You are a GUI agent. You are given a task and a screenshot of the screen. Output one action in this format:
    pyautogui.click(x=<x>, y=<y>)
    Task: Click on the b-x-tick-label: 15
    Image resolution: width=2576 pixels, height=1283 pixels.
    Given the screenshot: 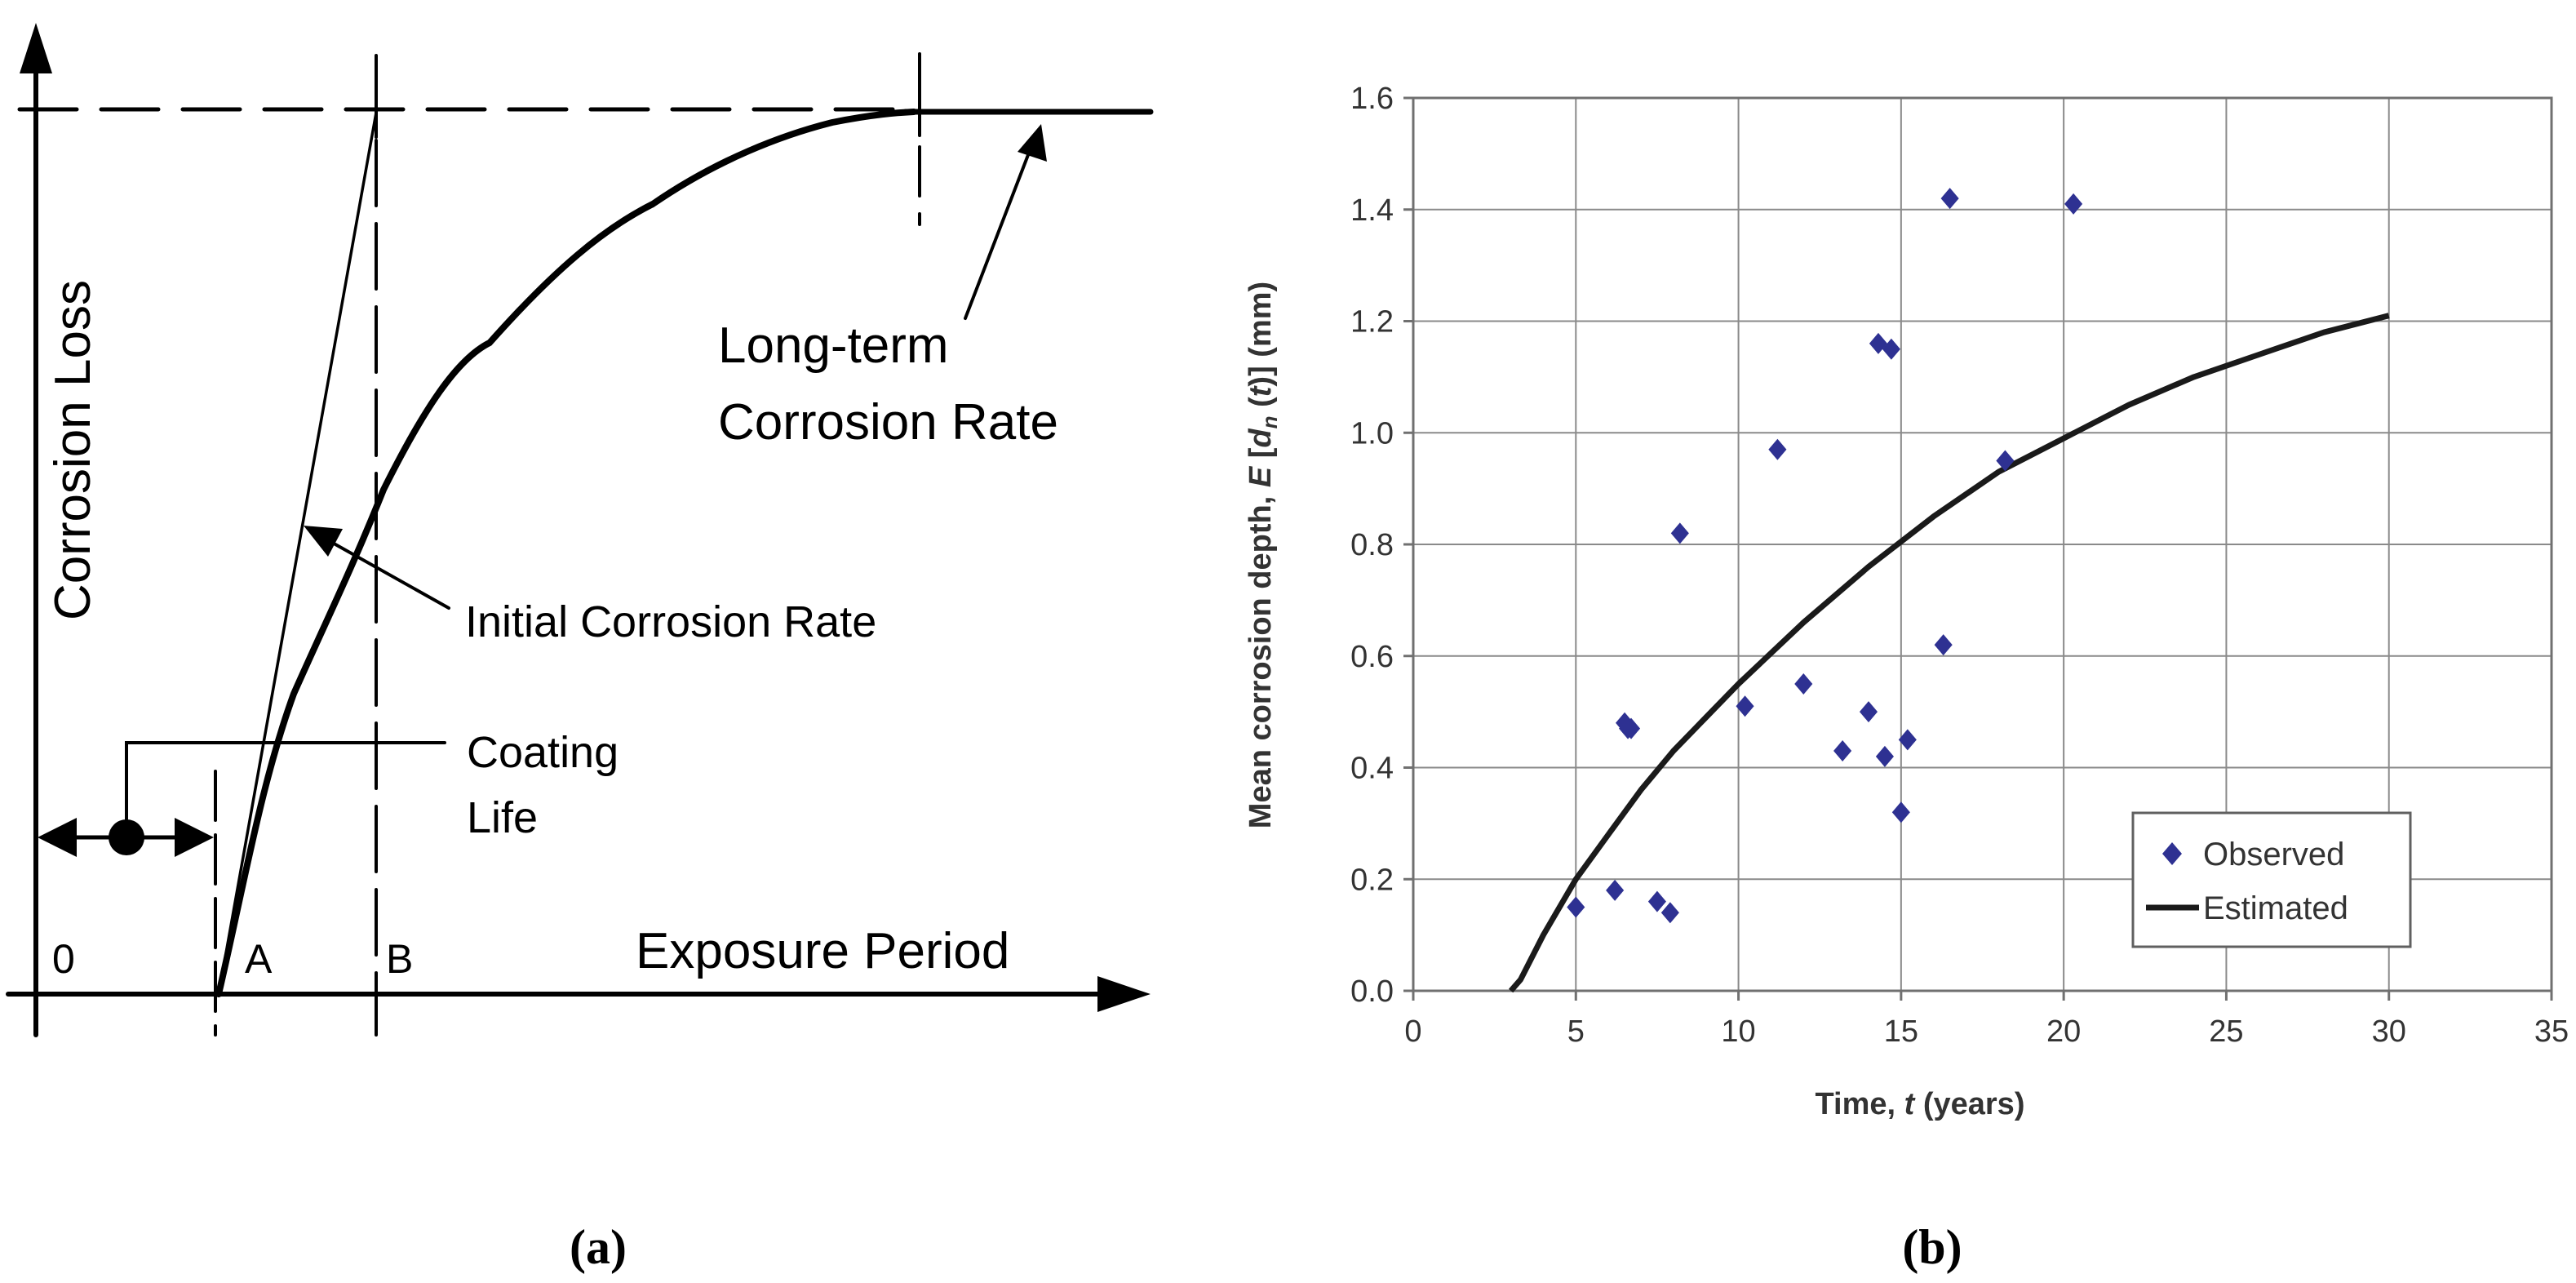 What is the action you would take?
    pyautogui.click(x=1901, y=1031)
    